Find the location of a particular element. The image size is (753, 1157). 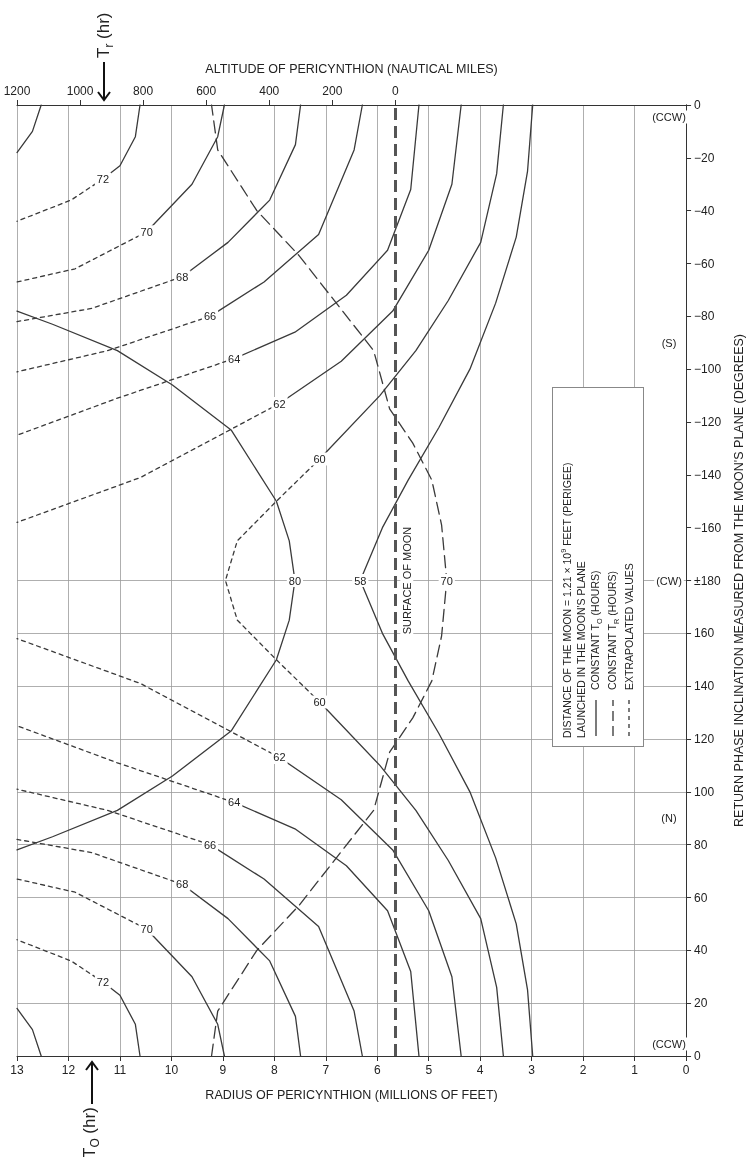

y2-tick-label: −120 is located at coordinates (708, 422).